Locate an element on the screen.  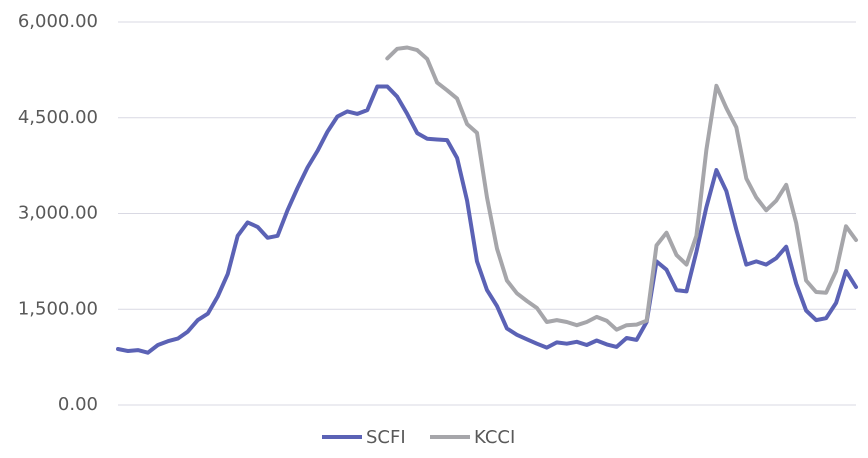
y-tick-label: 0.00 is located at coordinates (78, 404).